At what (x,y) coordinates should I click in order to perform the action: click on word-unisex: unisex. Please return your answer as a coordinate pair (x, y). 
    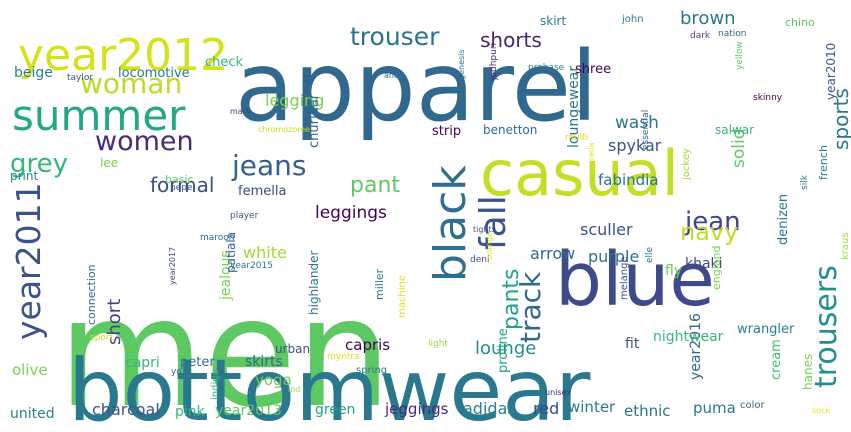
    Looking at the image, I should click on (558, 392).